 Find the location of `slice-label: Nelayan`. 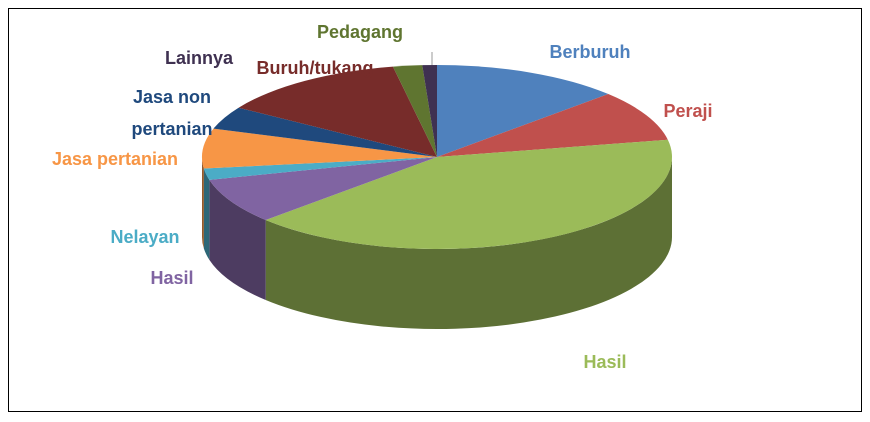

slice-label: Nelayan is located at coordinates (145, 237).